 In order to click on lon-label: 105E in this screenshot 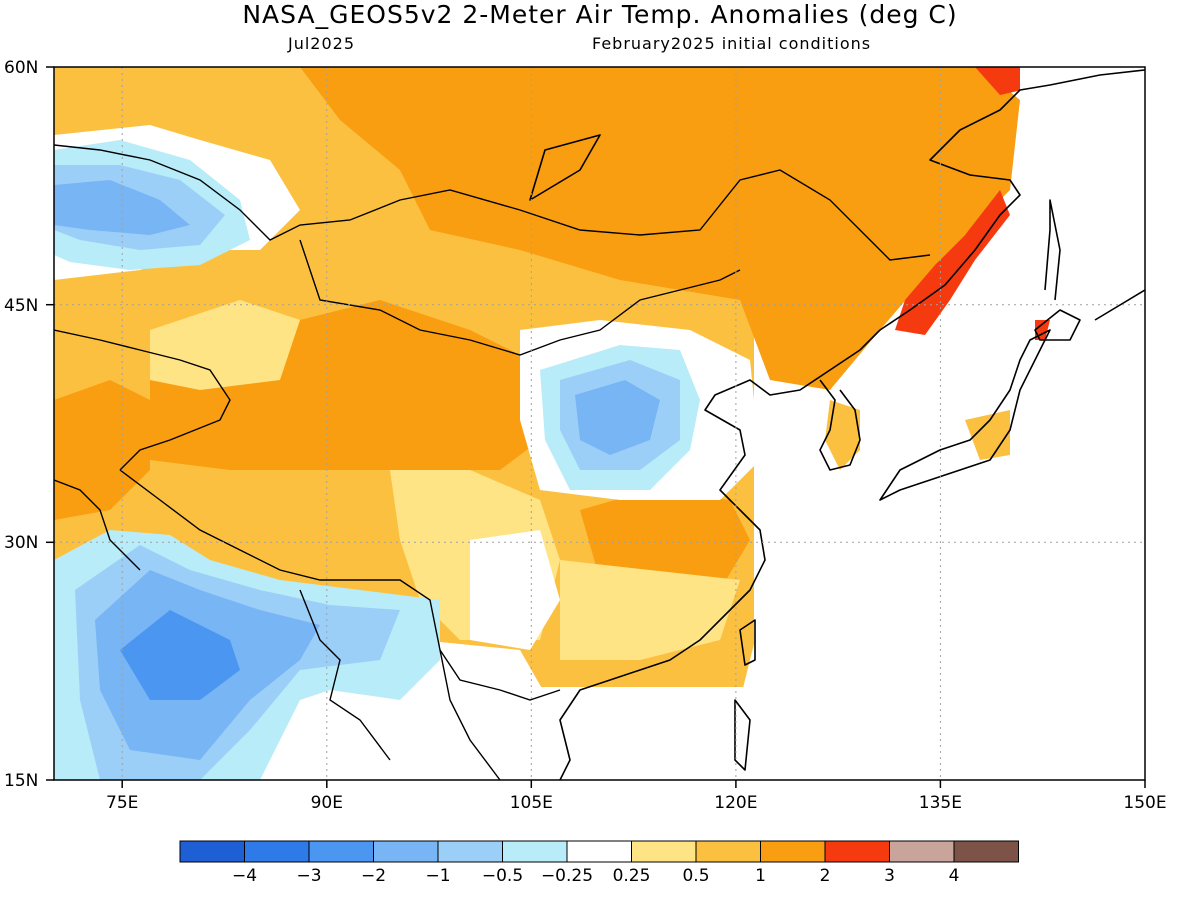, I will do `click(531, 803)`.